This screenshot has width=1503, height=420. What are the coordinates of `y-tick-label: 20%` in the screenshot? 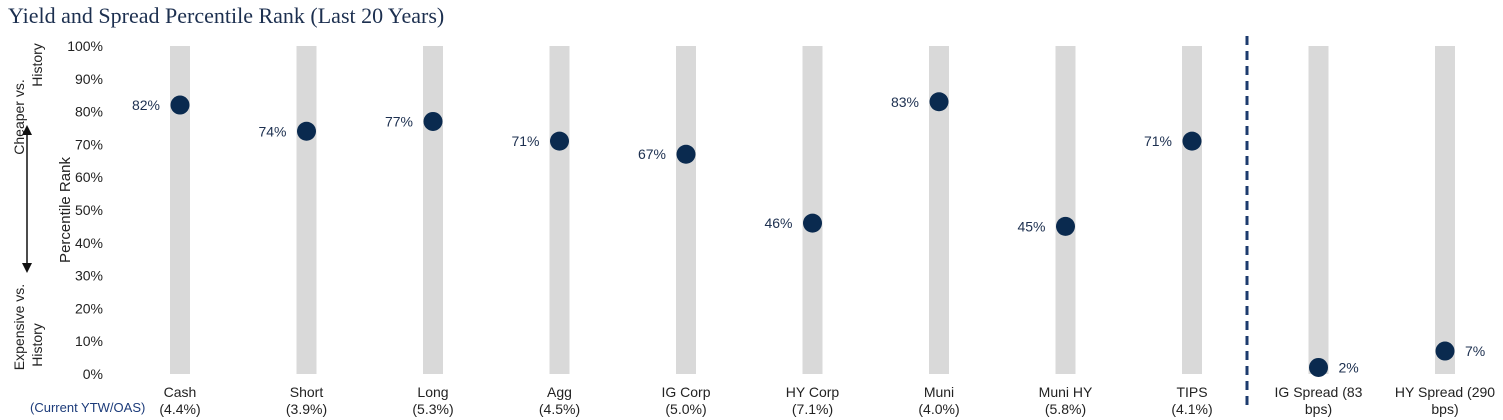 It's located at (89, 308).